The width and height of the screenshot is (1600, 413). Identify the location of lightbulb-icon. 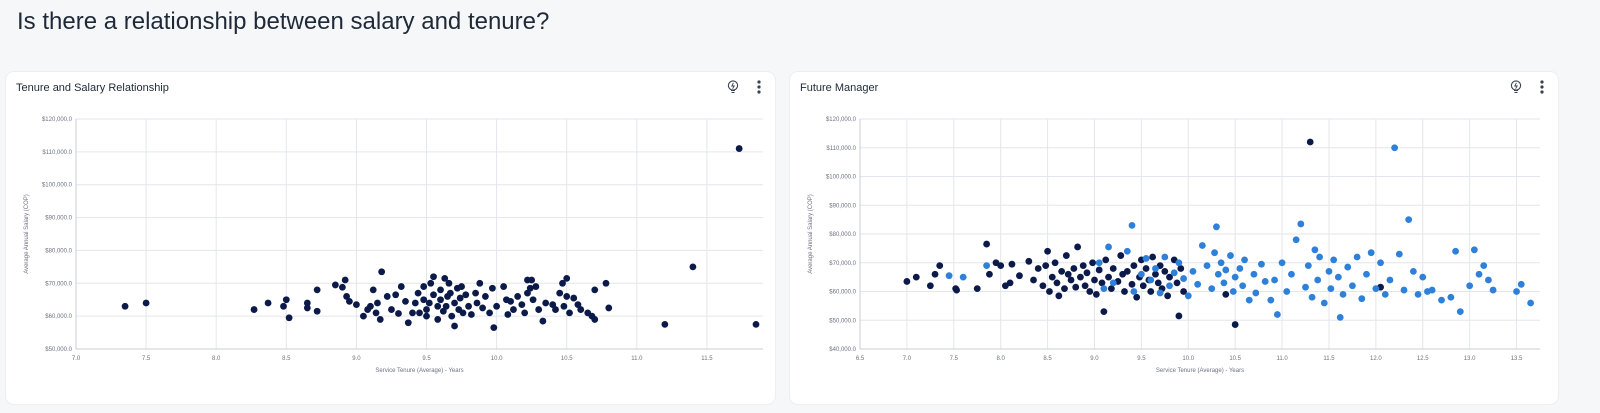
(1516, 87).